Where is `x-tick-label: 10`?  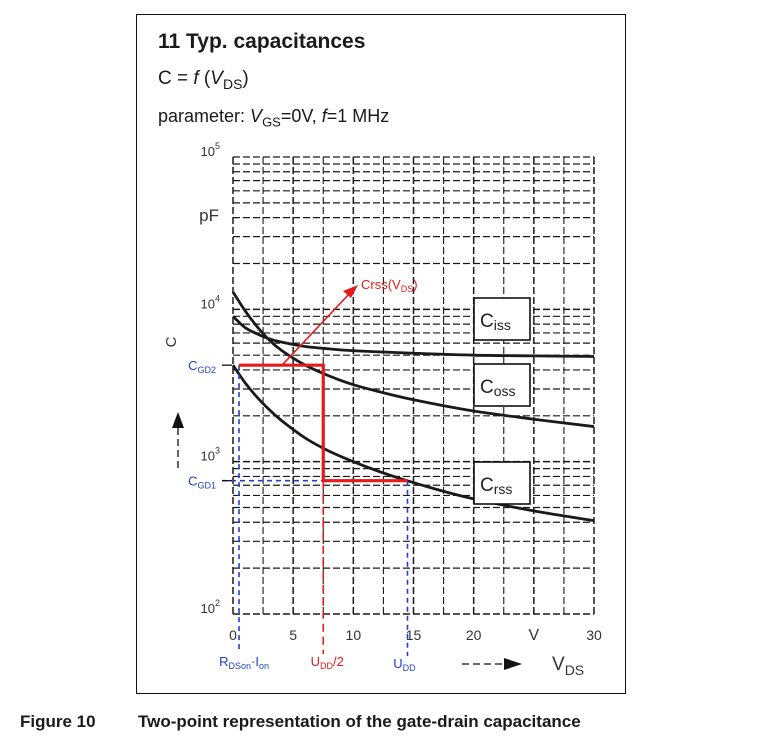 x-tick-label: 10 is located at coordinates (354, 635).